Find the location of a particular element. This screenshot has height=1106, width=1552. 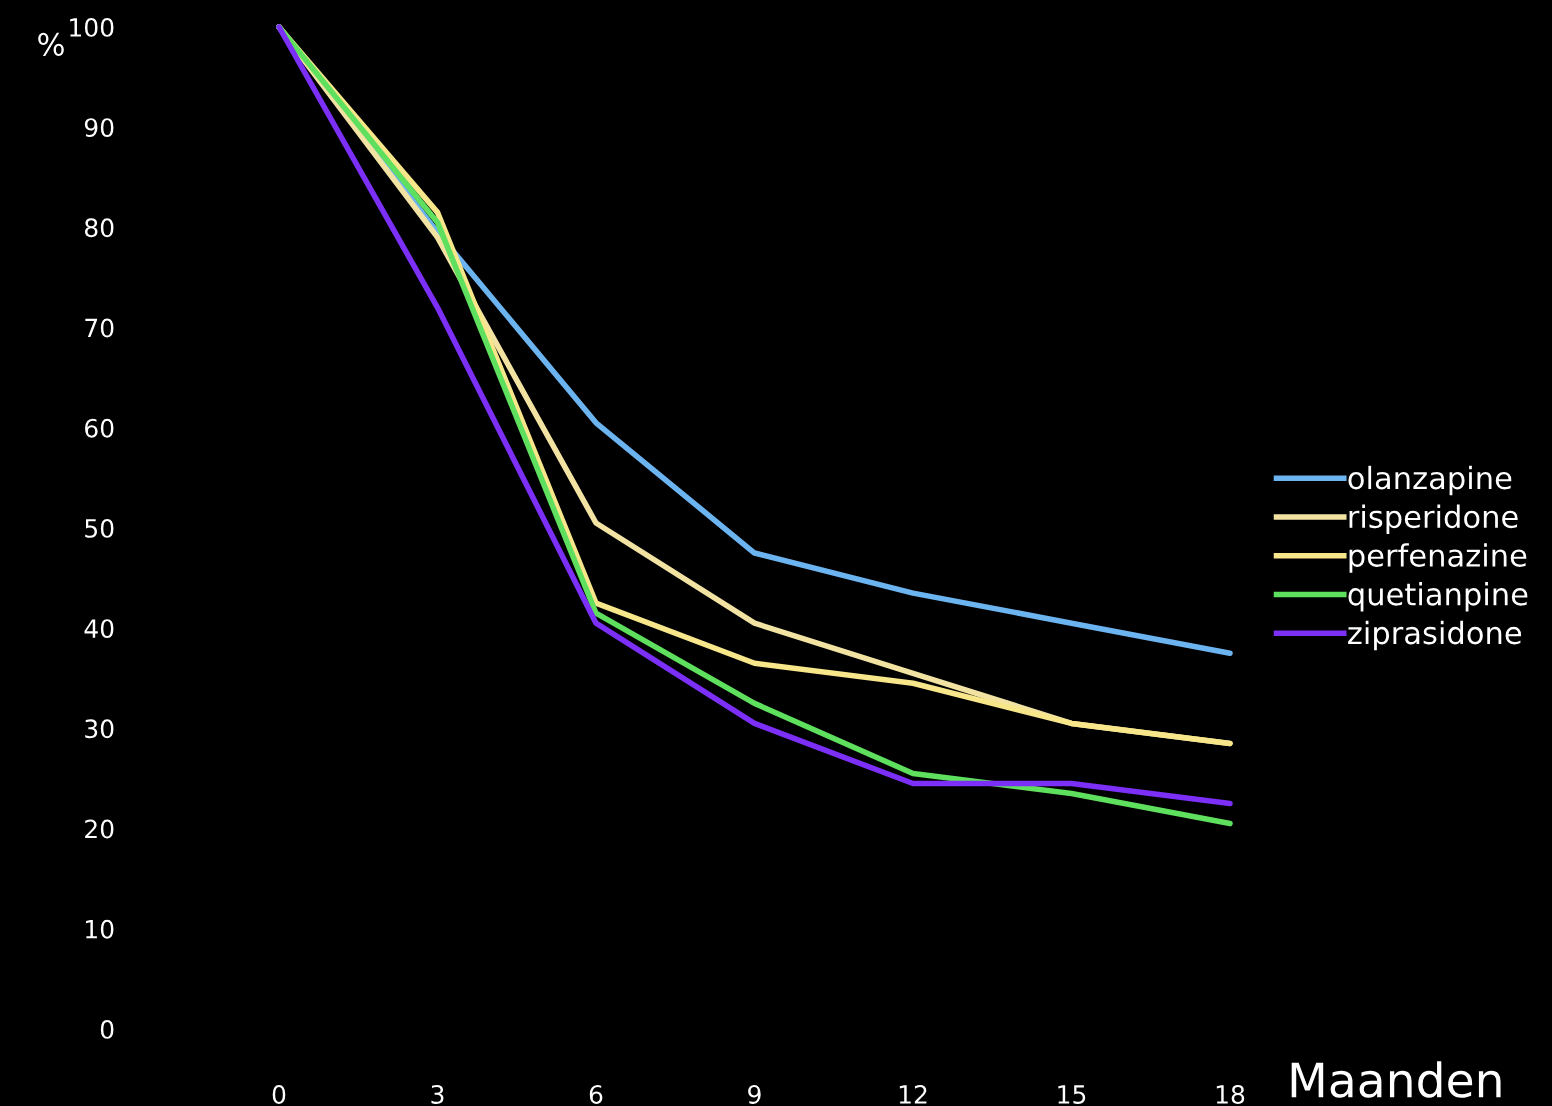

y-tick-label: 70 is located at coordinates (99, 328).